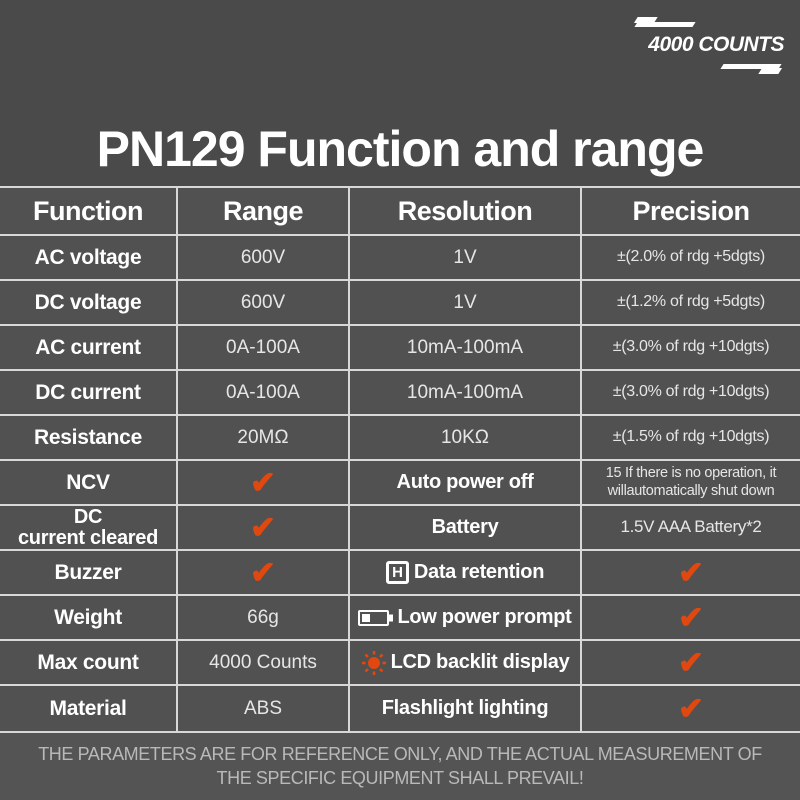 The image size is (800, 800). I want to click on flashlight-supported: ✔, so click(691, 708).